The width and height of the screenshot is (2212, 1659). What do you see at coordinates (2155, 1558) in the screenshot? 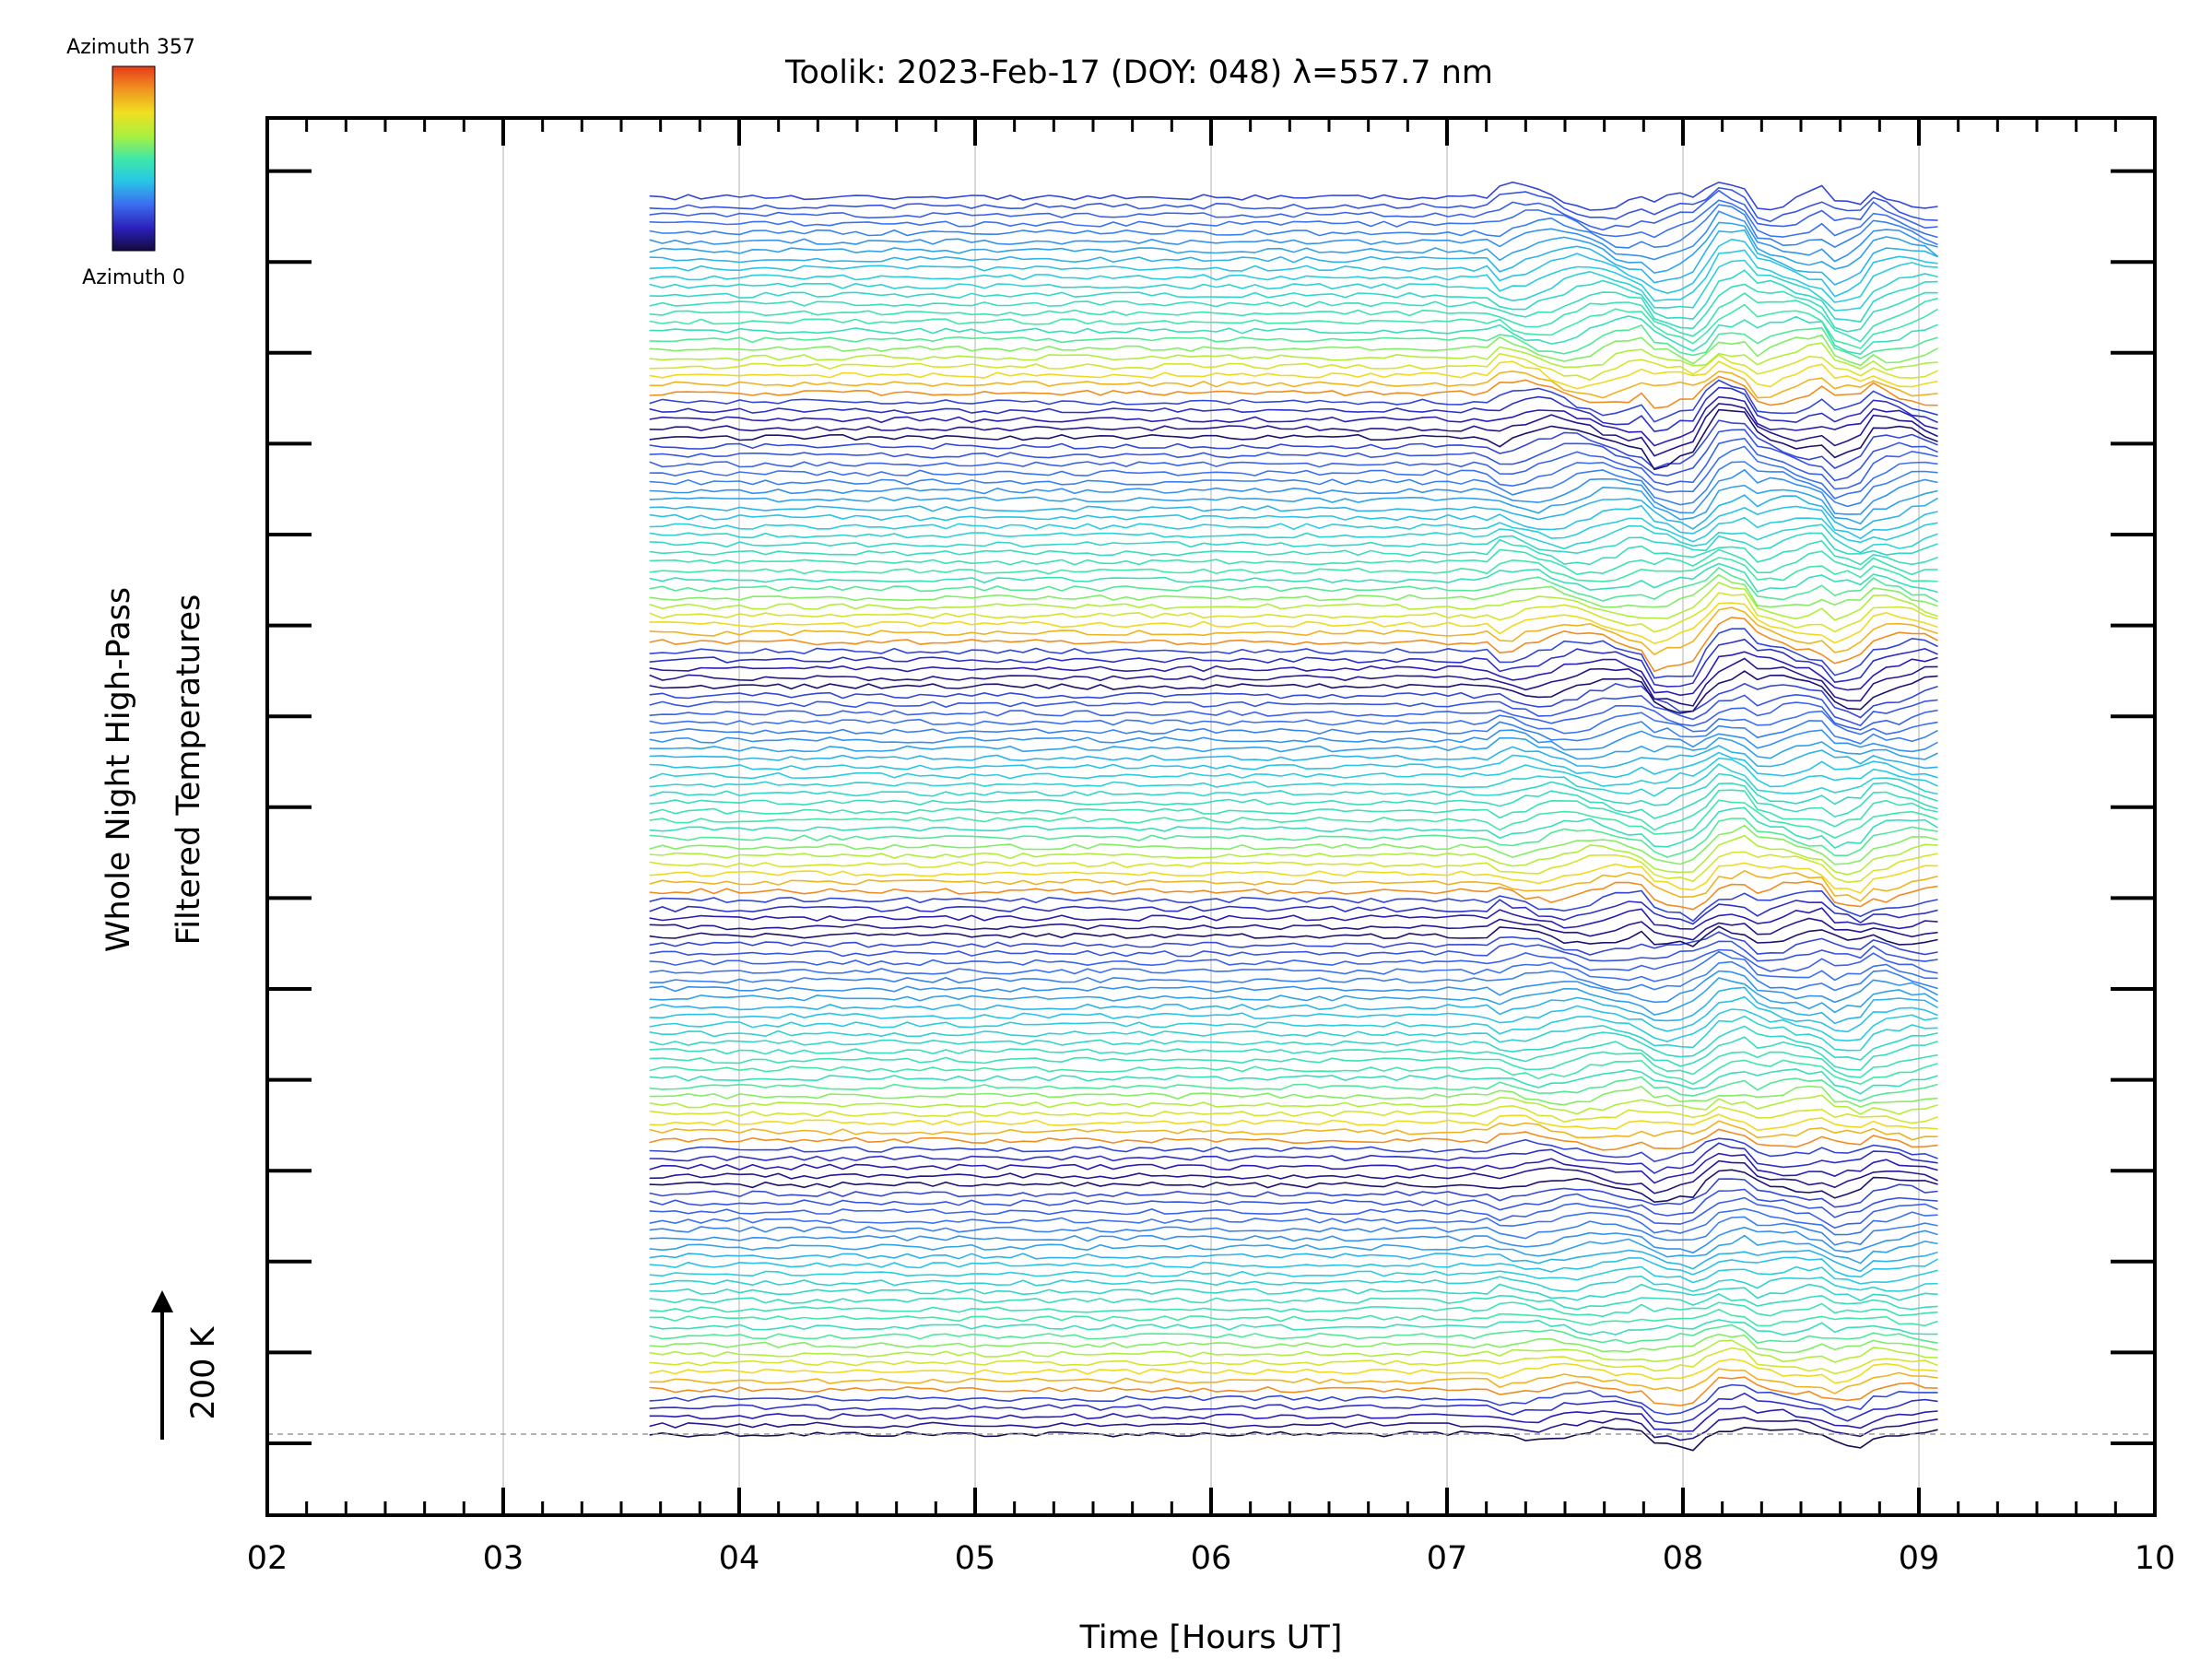
I see `x-tick-label-10: 10` at bounding box center [2155, 1558].